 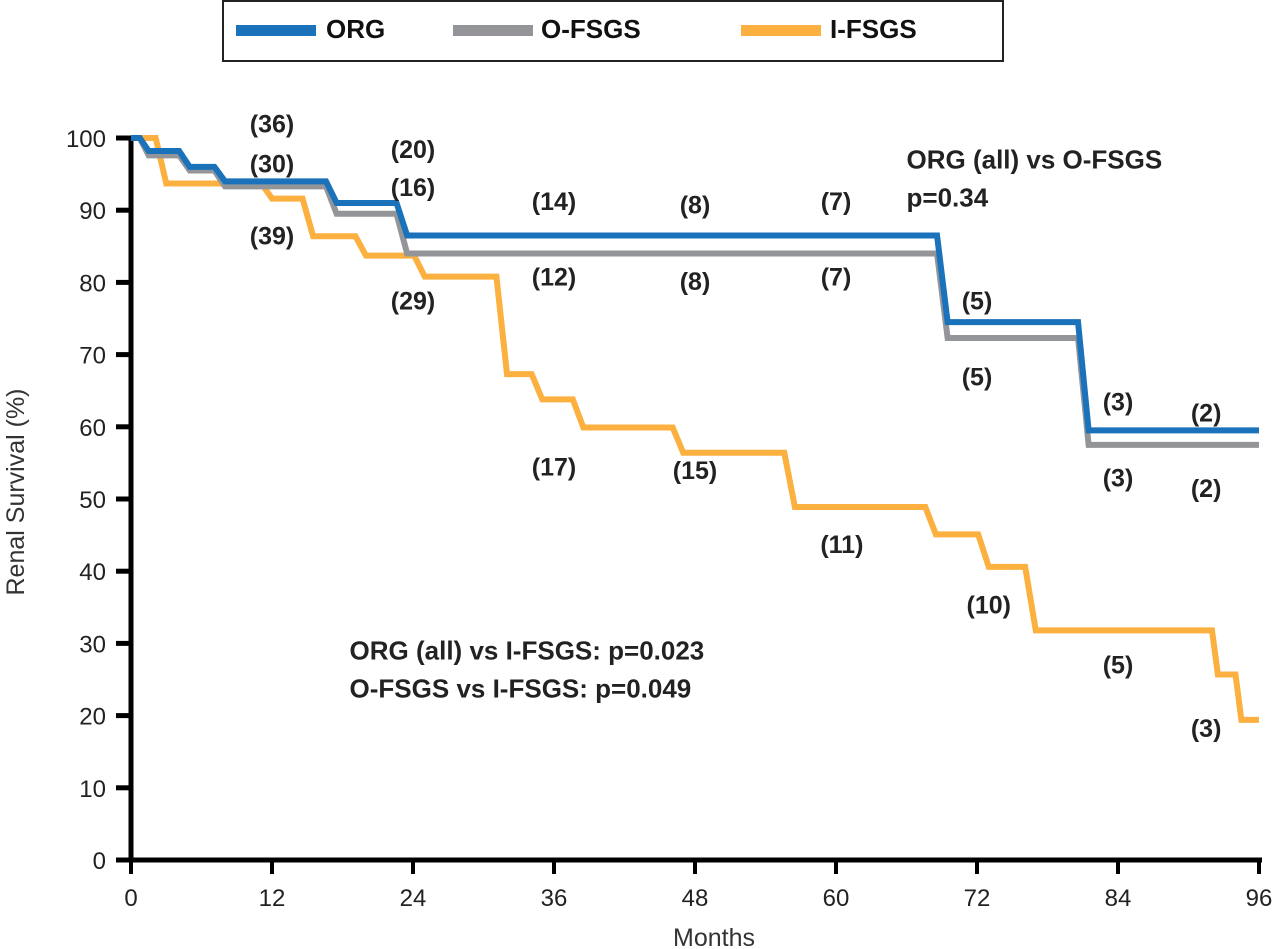 What do you see at coordinates (1206, 489) in the screenshot?
I see `at-risk-label-o-fsgs: (2)` at bounding box center [1206, 489].